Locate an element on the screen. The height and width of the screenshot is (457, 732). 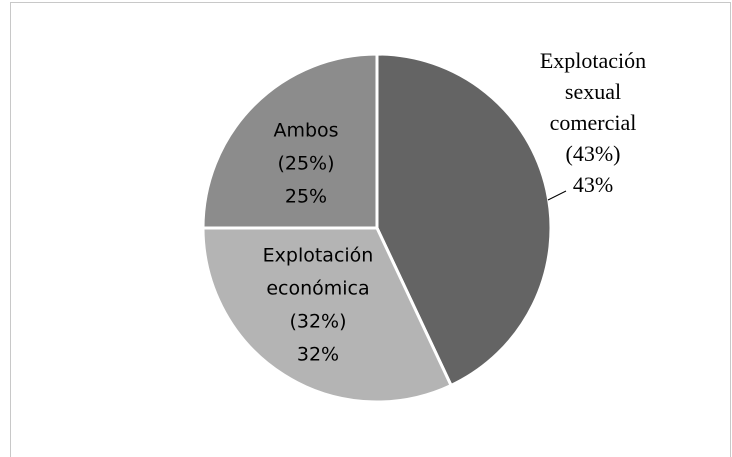
slice-label: económica is located at coordinates (317, 289).